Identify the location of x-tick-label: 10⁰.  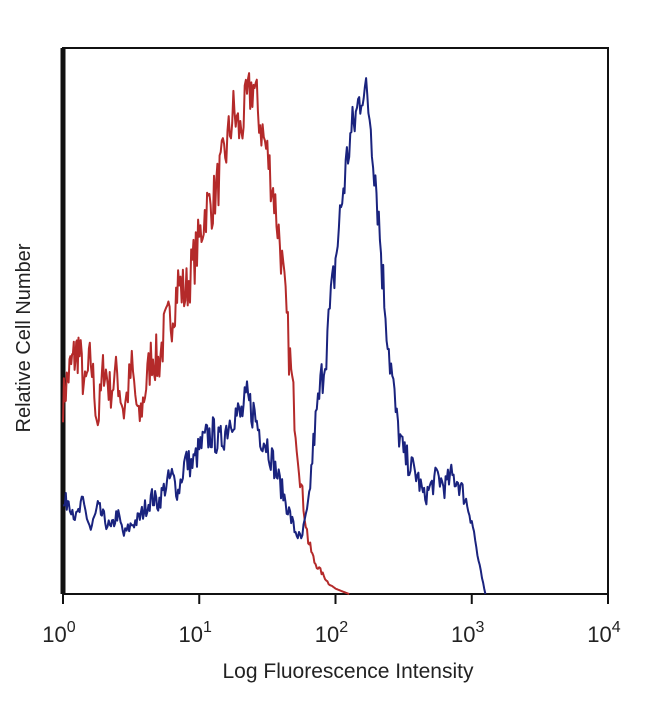
(58, 633).